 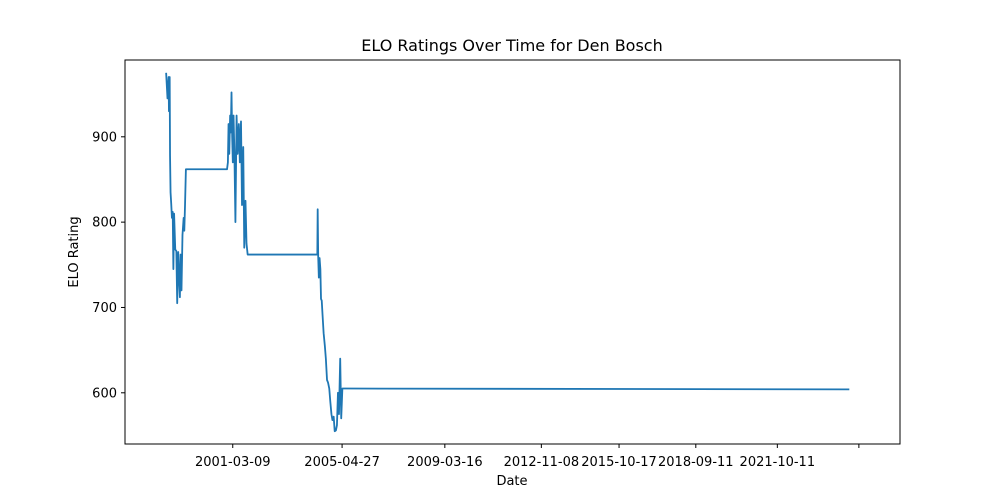 What do you see at coordinates (696, 462) in the screenshot?
I see `x-tick-label: 2018-09-11` at bounding box center [696, 462].